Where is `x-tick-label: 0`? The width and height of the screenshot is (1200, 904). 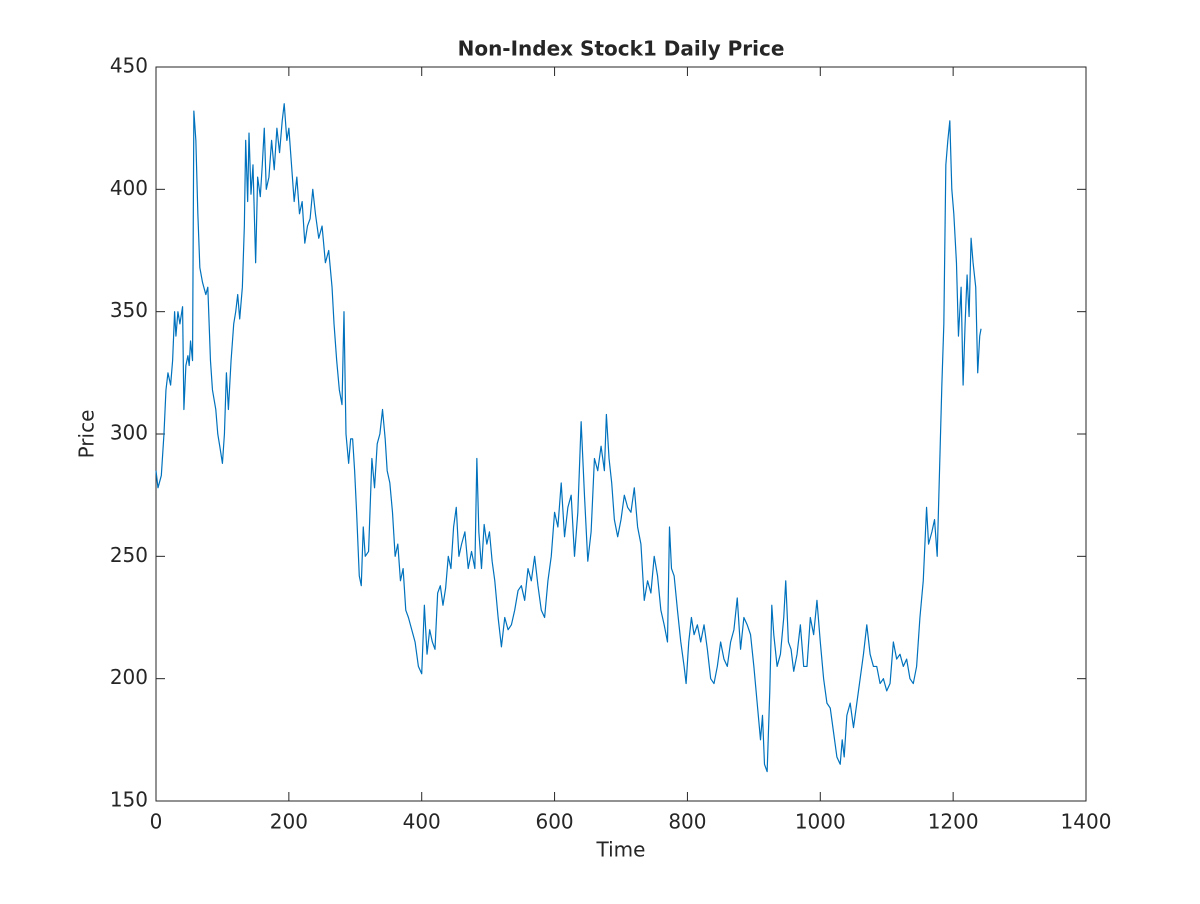 x-tick-label: 0 is located at coordinates (156, 822).